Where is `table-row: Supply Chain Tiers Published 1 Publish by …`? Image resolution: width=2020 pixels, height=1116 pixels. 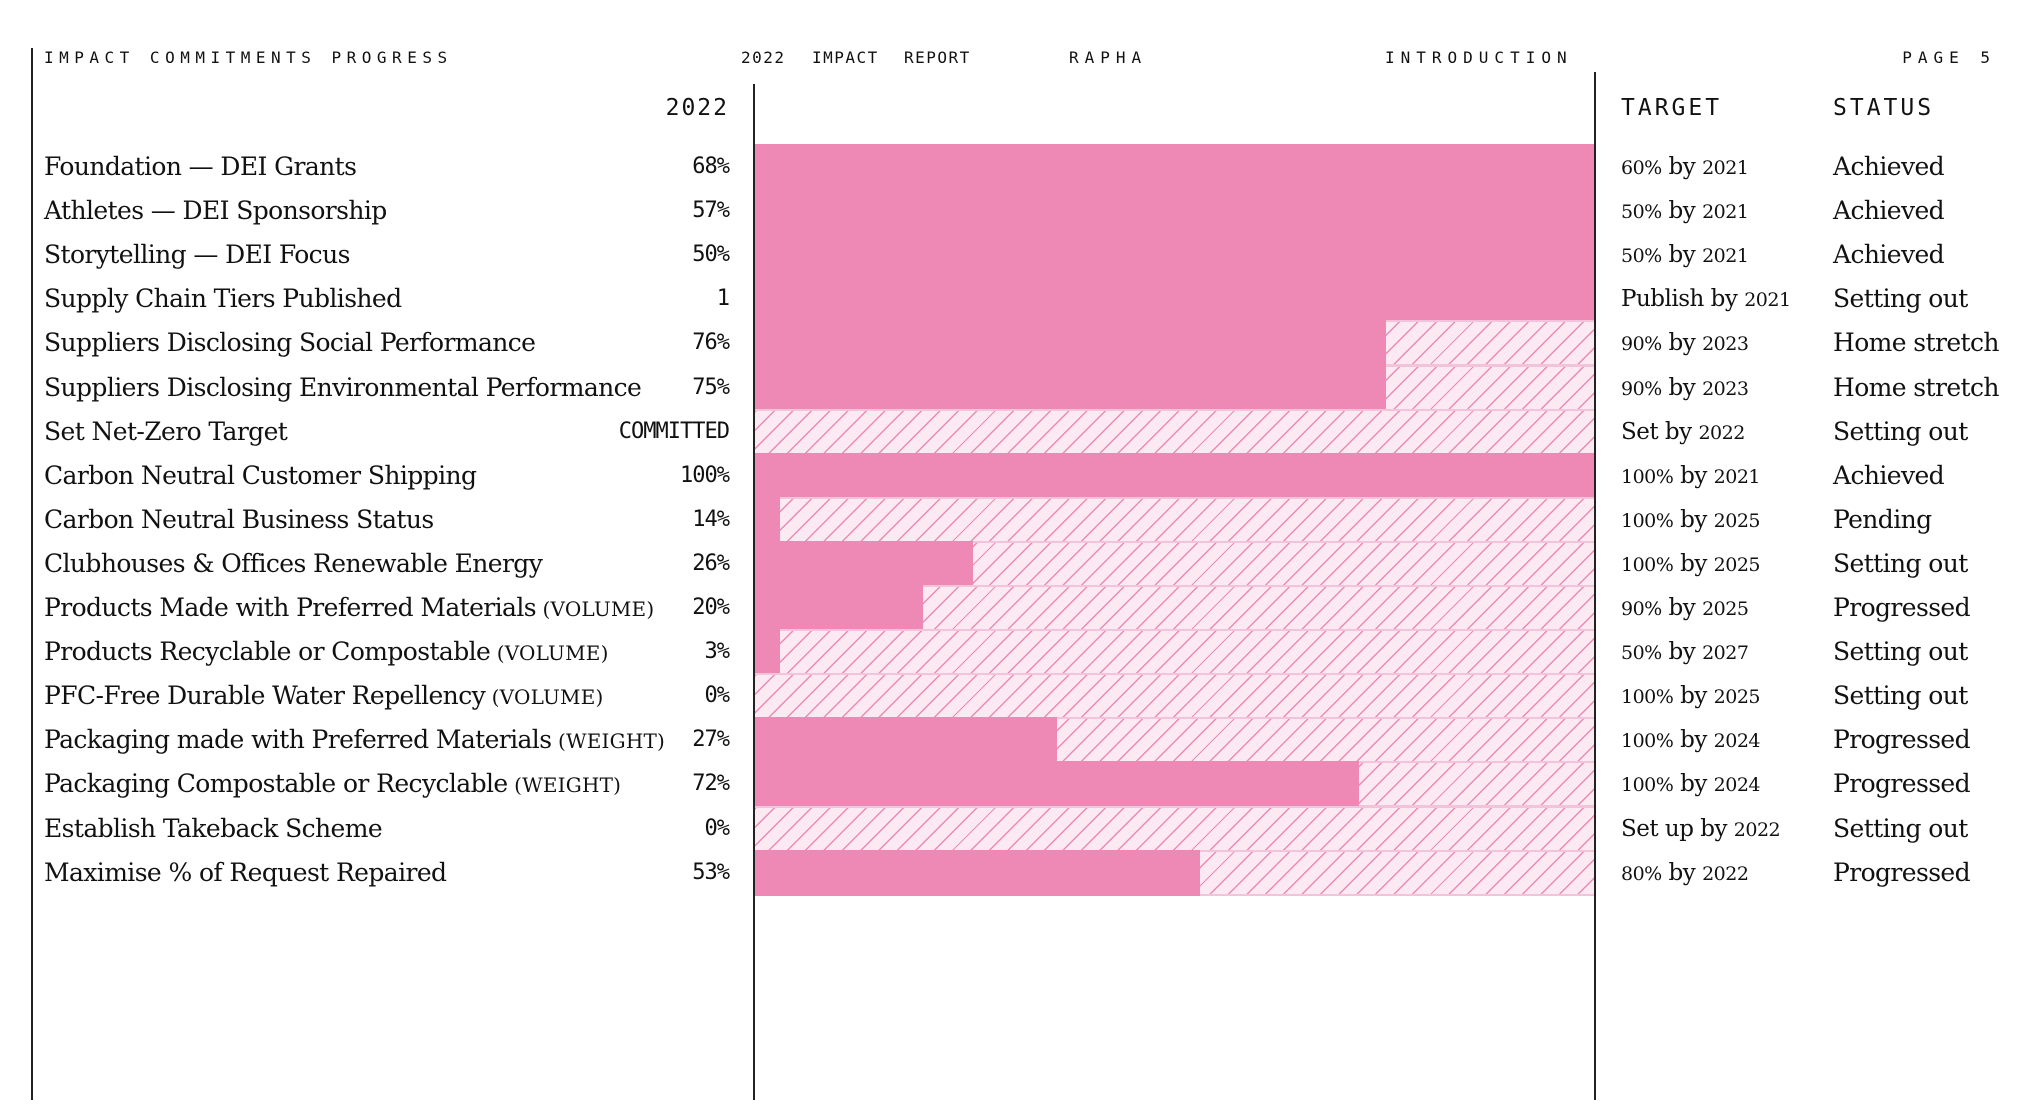 table-row: Supply Chain Tiers Published 1 Publish by … is located at coordinates (1010, 299).